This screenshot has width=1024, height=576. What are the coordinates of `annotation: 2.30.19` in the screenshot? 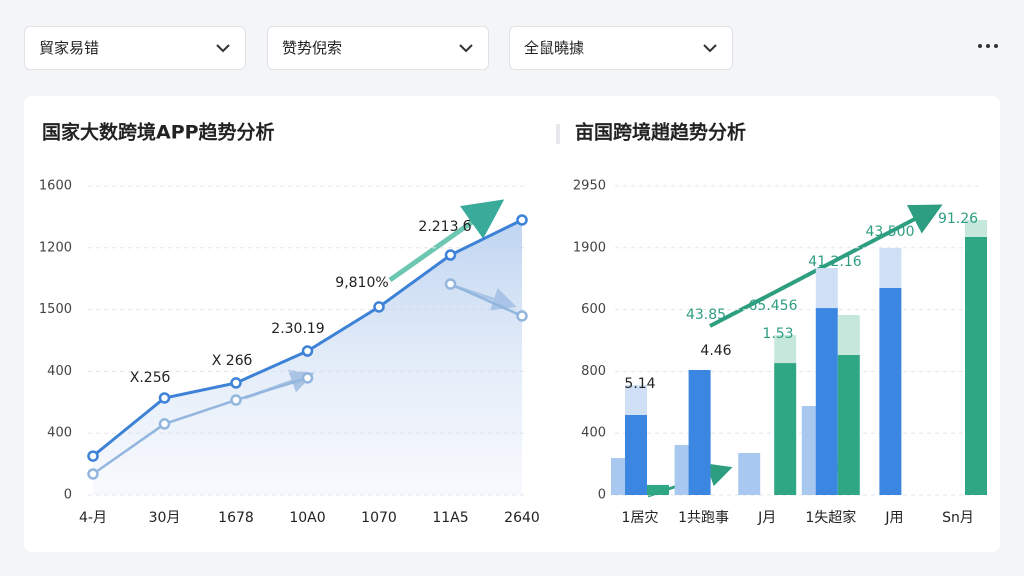 It's located at (297, 329).